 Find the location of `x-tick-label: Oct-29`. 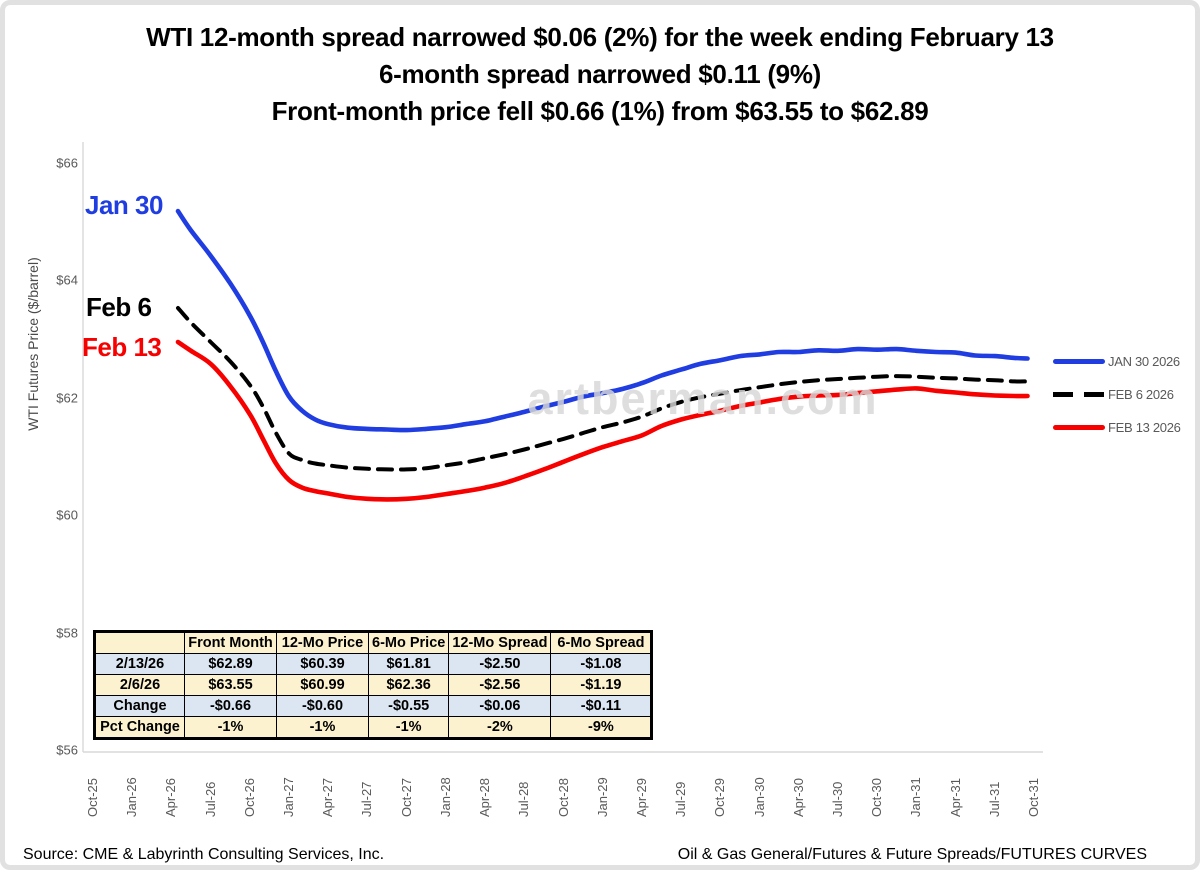

x-tick-label: Oct-29 is located at coordinates (720, 797).